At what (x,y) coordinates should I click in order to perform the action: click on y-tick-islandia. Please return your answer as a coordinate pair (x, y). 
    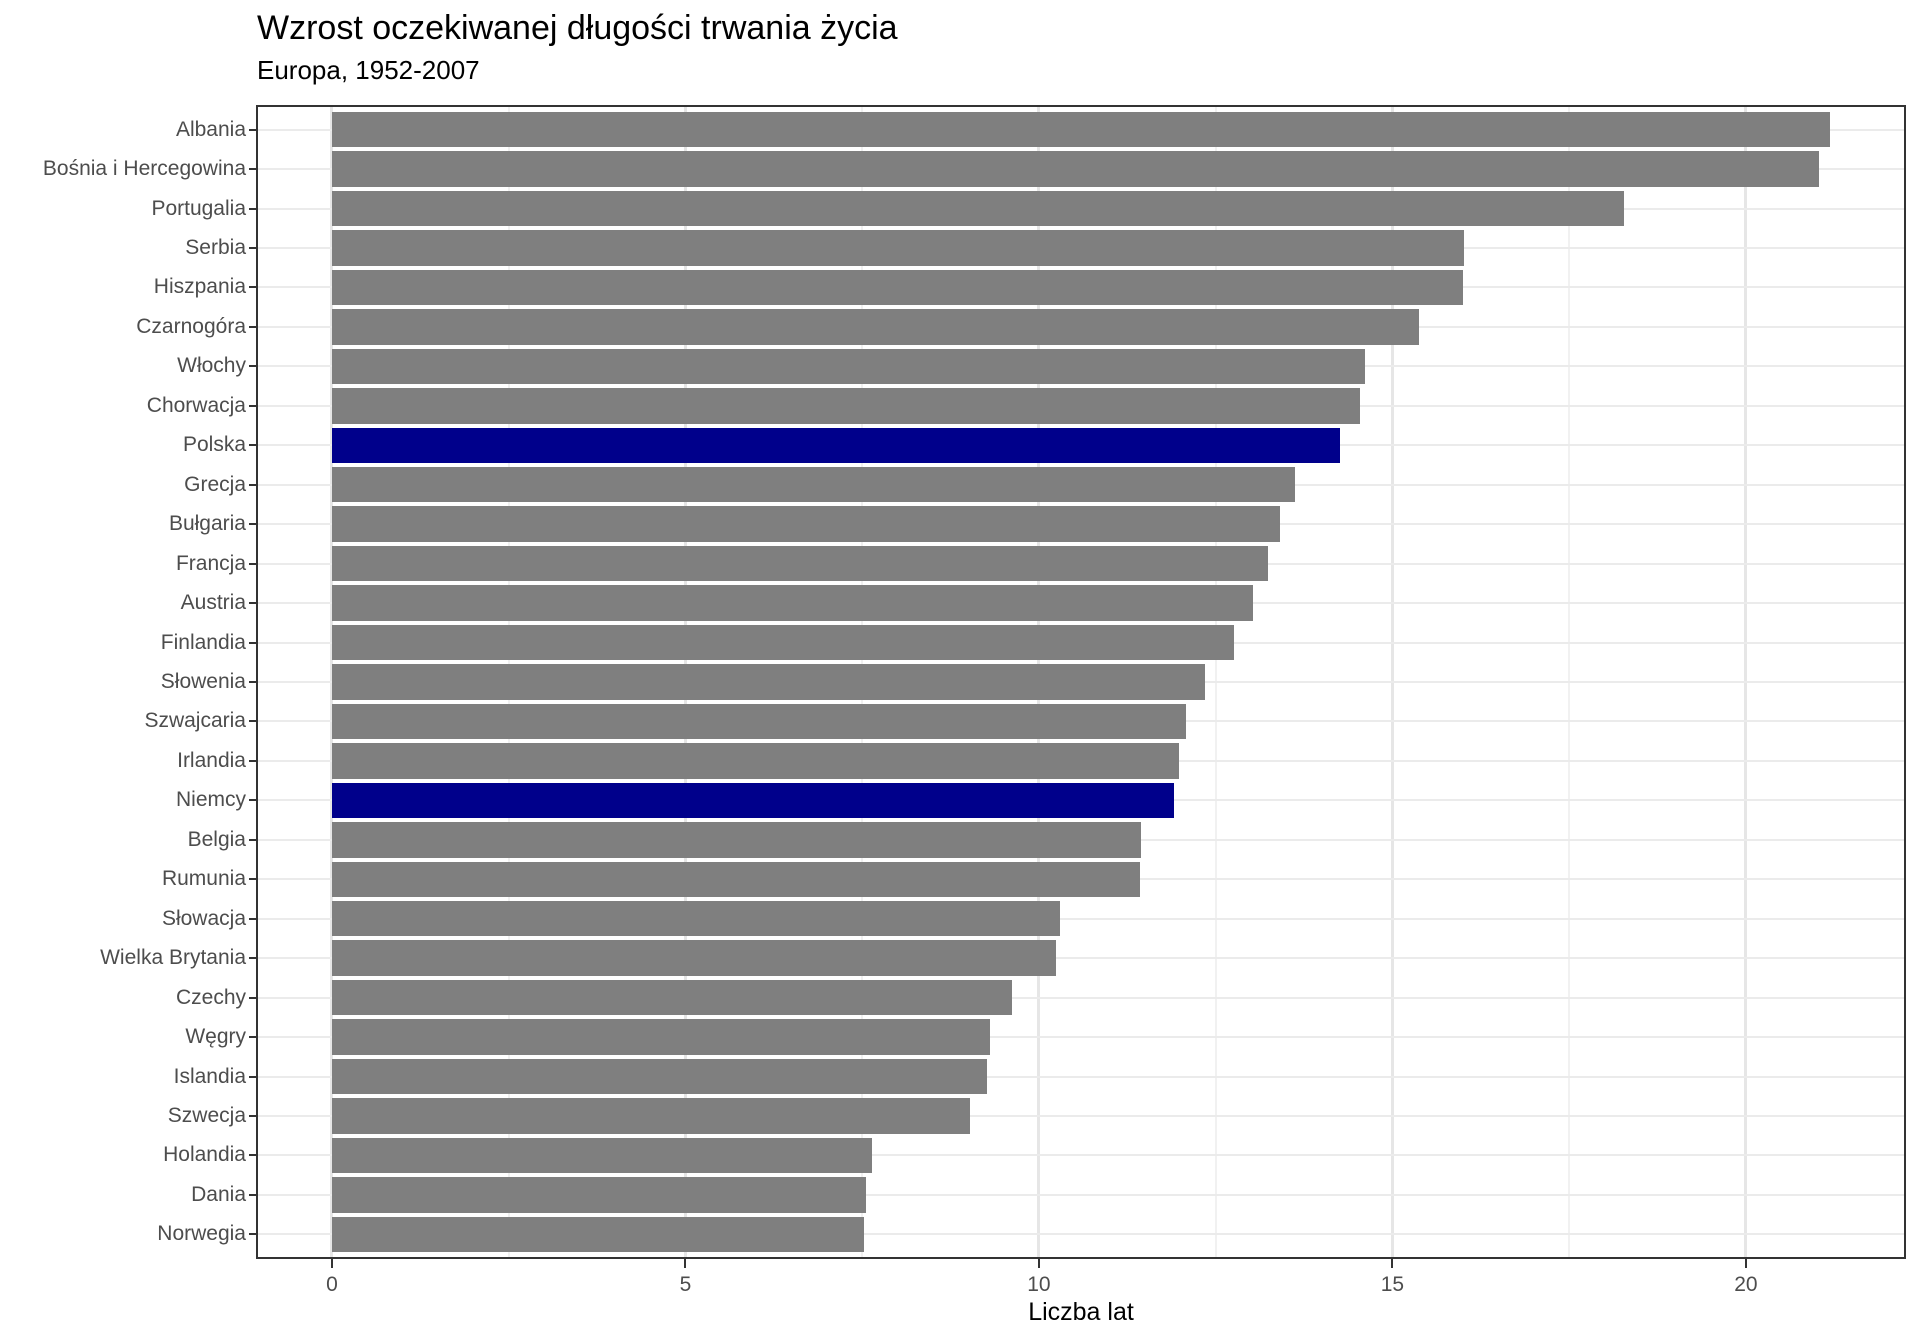
    Looking at the image, I should click on (252, 1076).